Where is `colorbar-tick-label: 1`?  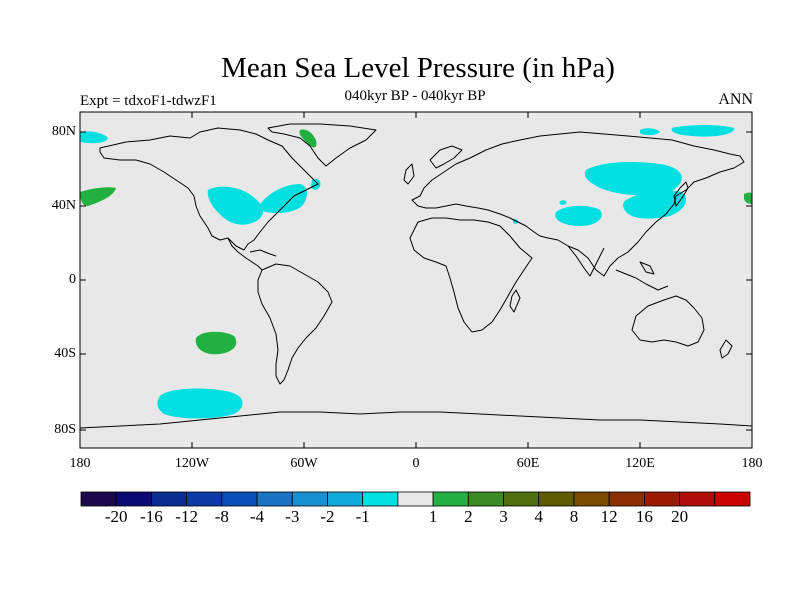
colorbar-tick-label: 1 is located at coordinates (433, 516).